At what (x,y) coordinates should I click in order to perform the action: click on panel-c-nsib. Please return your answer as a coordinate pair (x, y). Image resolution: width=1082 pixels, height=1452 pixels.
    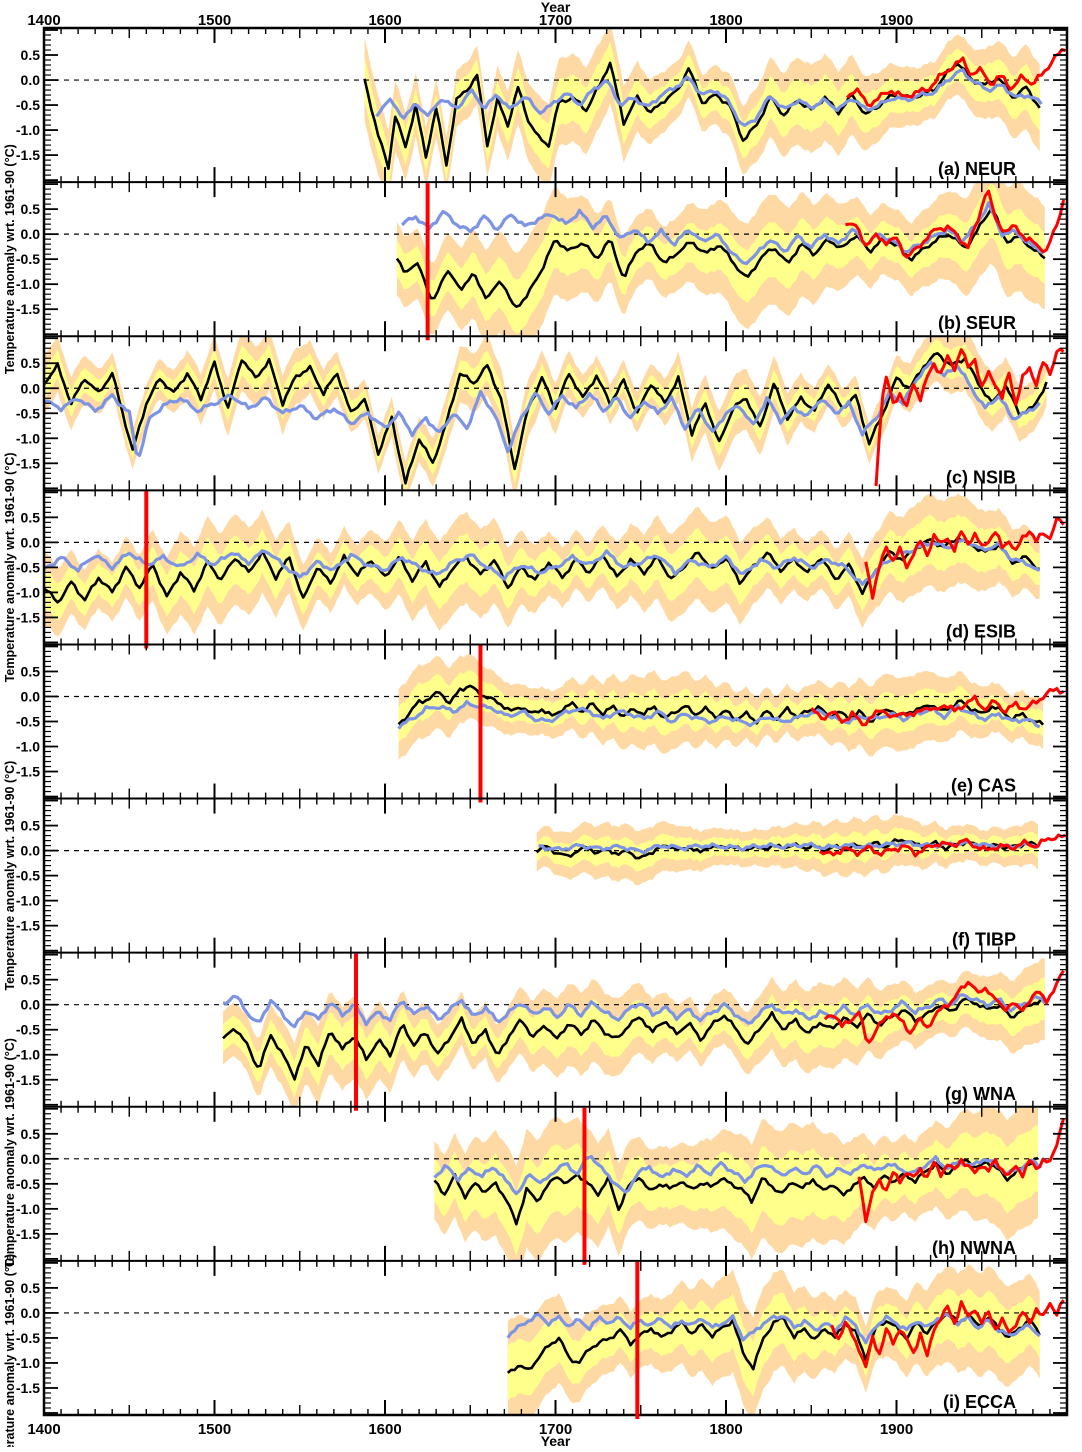
    Looking at the image, I should click on (555, 413).